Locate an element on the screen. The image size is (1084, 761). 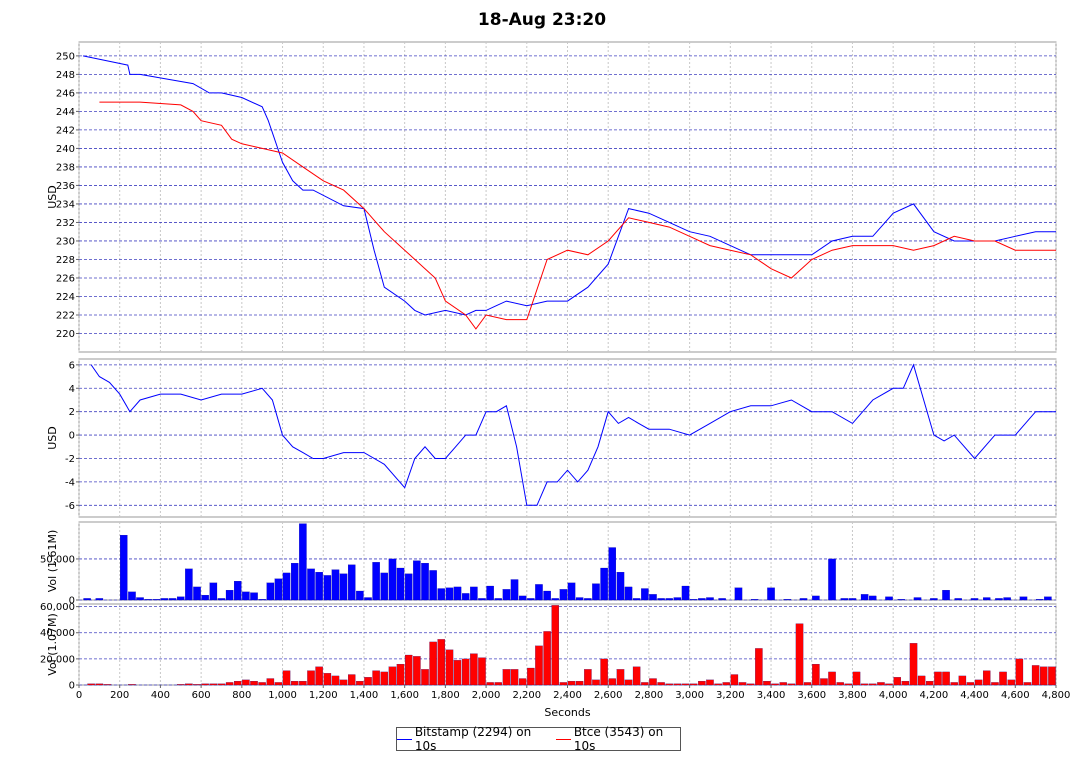
x-tick-label: 2,200 is located at coordinates (526, 695).